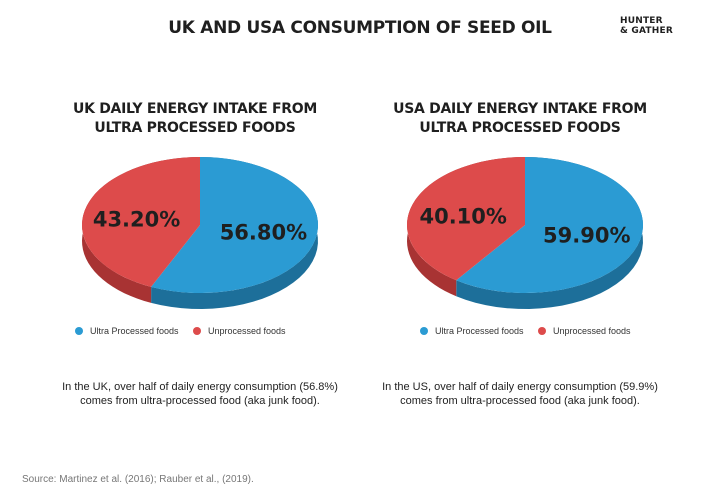 Image resolution: width=720 pixels, height=500 pixels. Describe the element at coordinates (136, 220) in the screenshot. I see `uk-data-label-1: 43.20%` at that location.